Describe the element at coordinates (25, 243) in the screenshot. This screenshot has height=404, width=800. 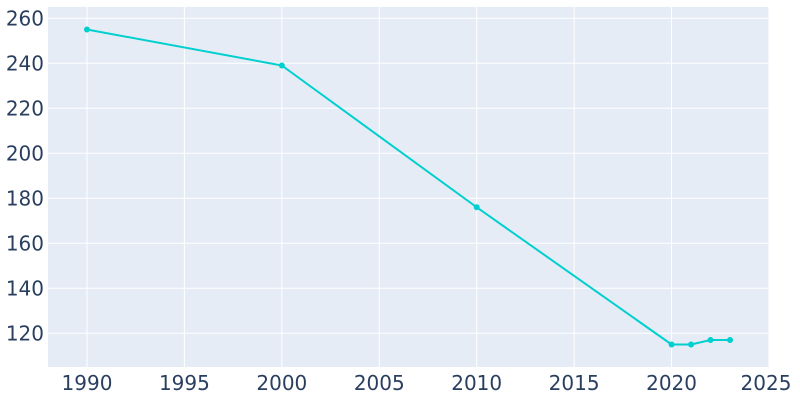
I see `y-tick-label: 160` at that location.